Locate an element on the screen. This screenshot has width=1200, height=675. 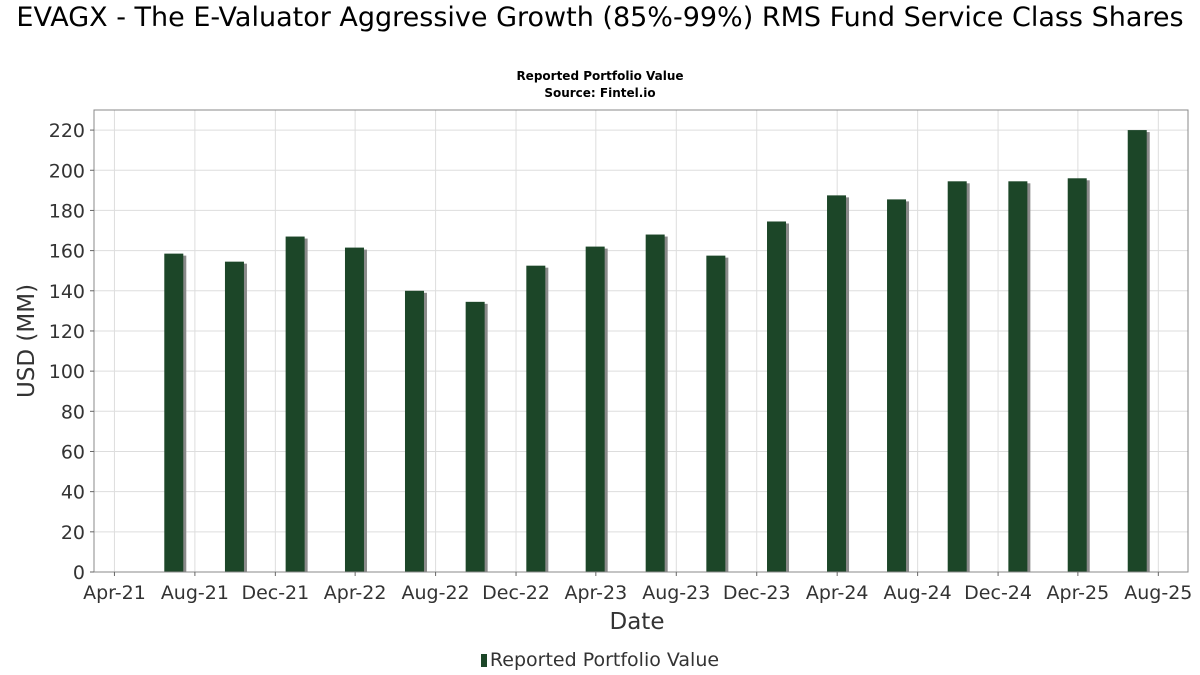
y-axis: 0 20 40 60 80 100 120 140 160 180 200 220 is located at coordinates (71, 352).